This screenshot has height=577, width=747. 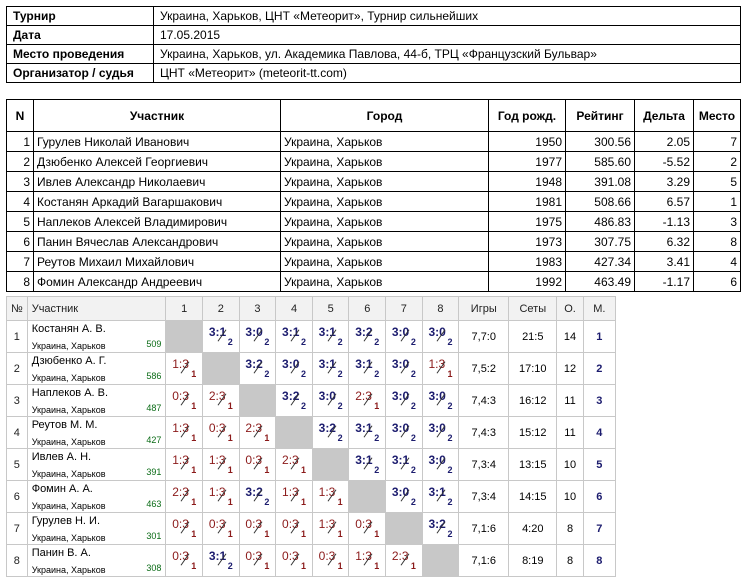 I want to click on player-name: Дзюбенко А. Г., so click(x=69, y=361).